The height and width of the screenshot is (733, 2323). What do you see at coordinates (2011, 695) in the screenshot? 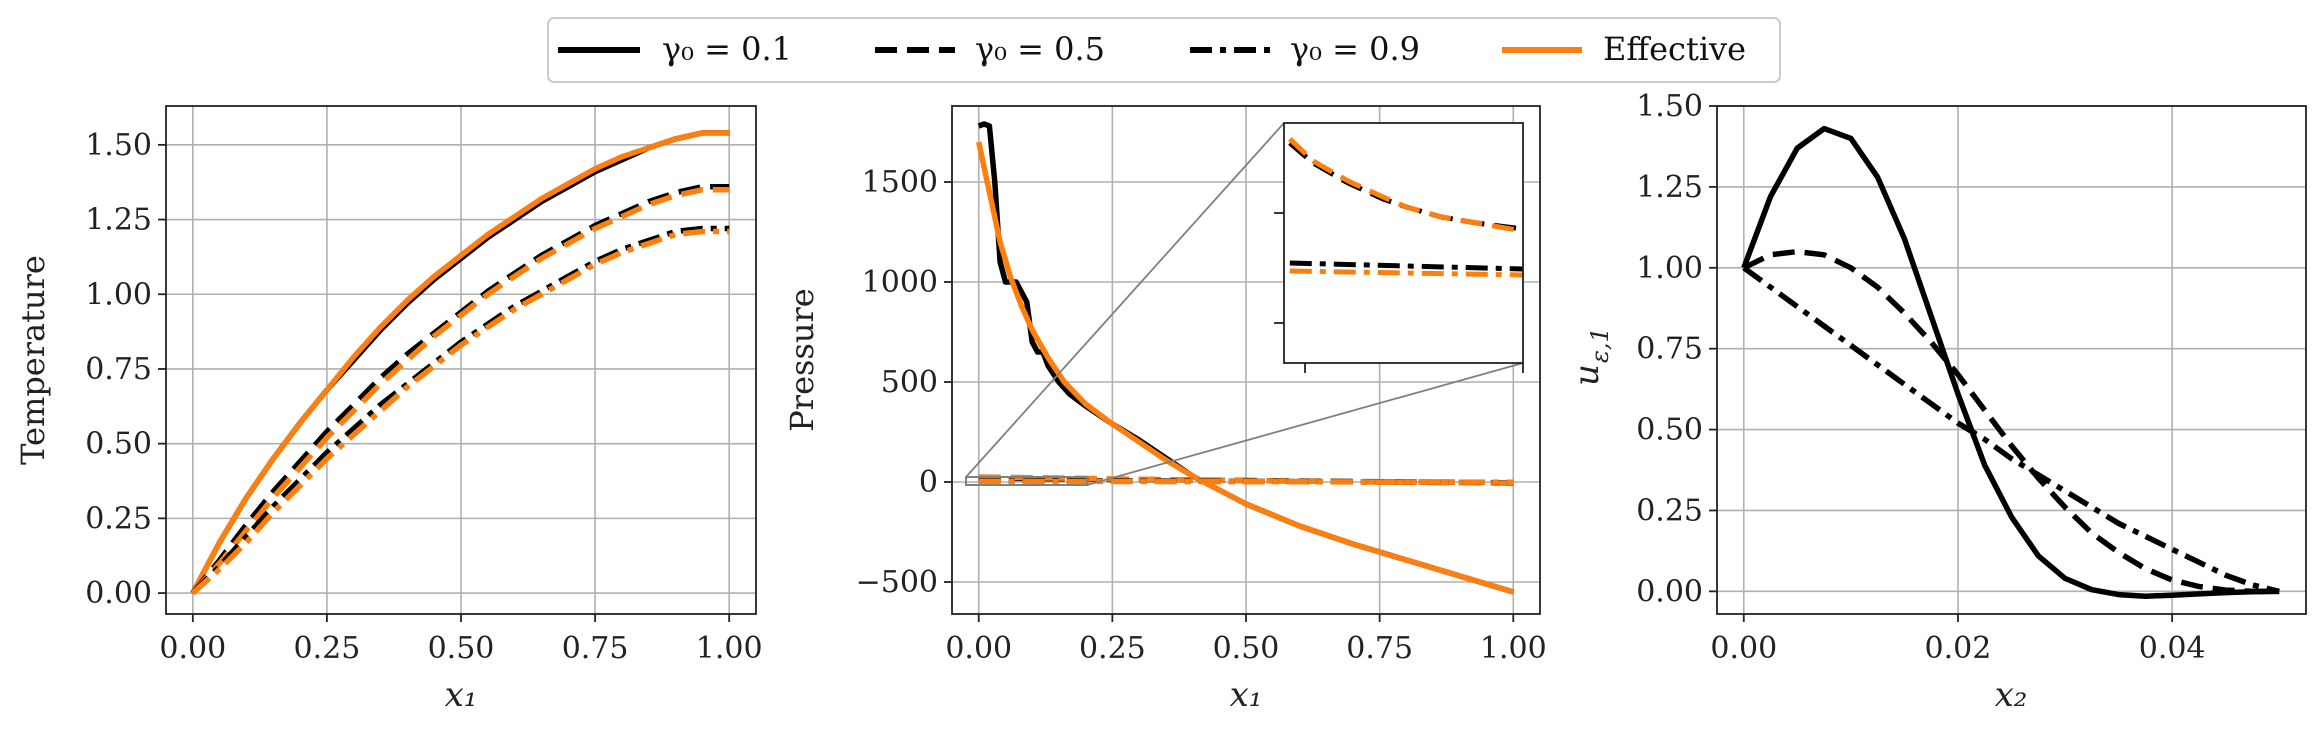
I see `x-axis-label: x₂` at bounding box center [2011, 695].